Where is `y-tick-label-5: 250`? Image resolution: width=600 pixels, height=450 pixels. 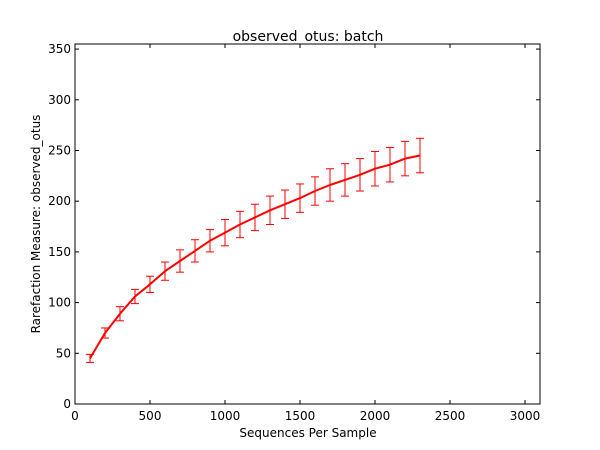 y-tick-label-5: 250 is located at coordinates (59, 150).